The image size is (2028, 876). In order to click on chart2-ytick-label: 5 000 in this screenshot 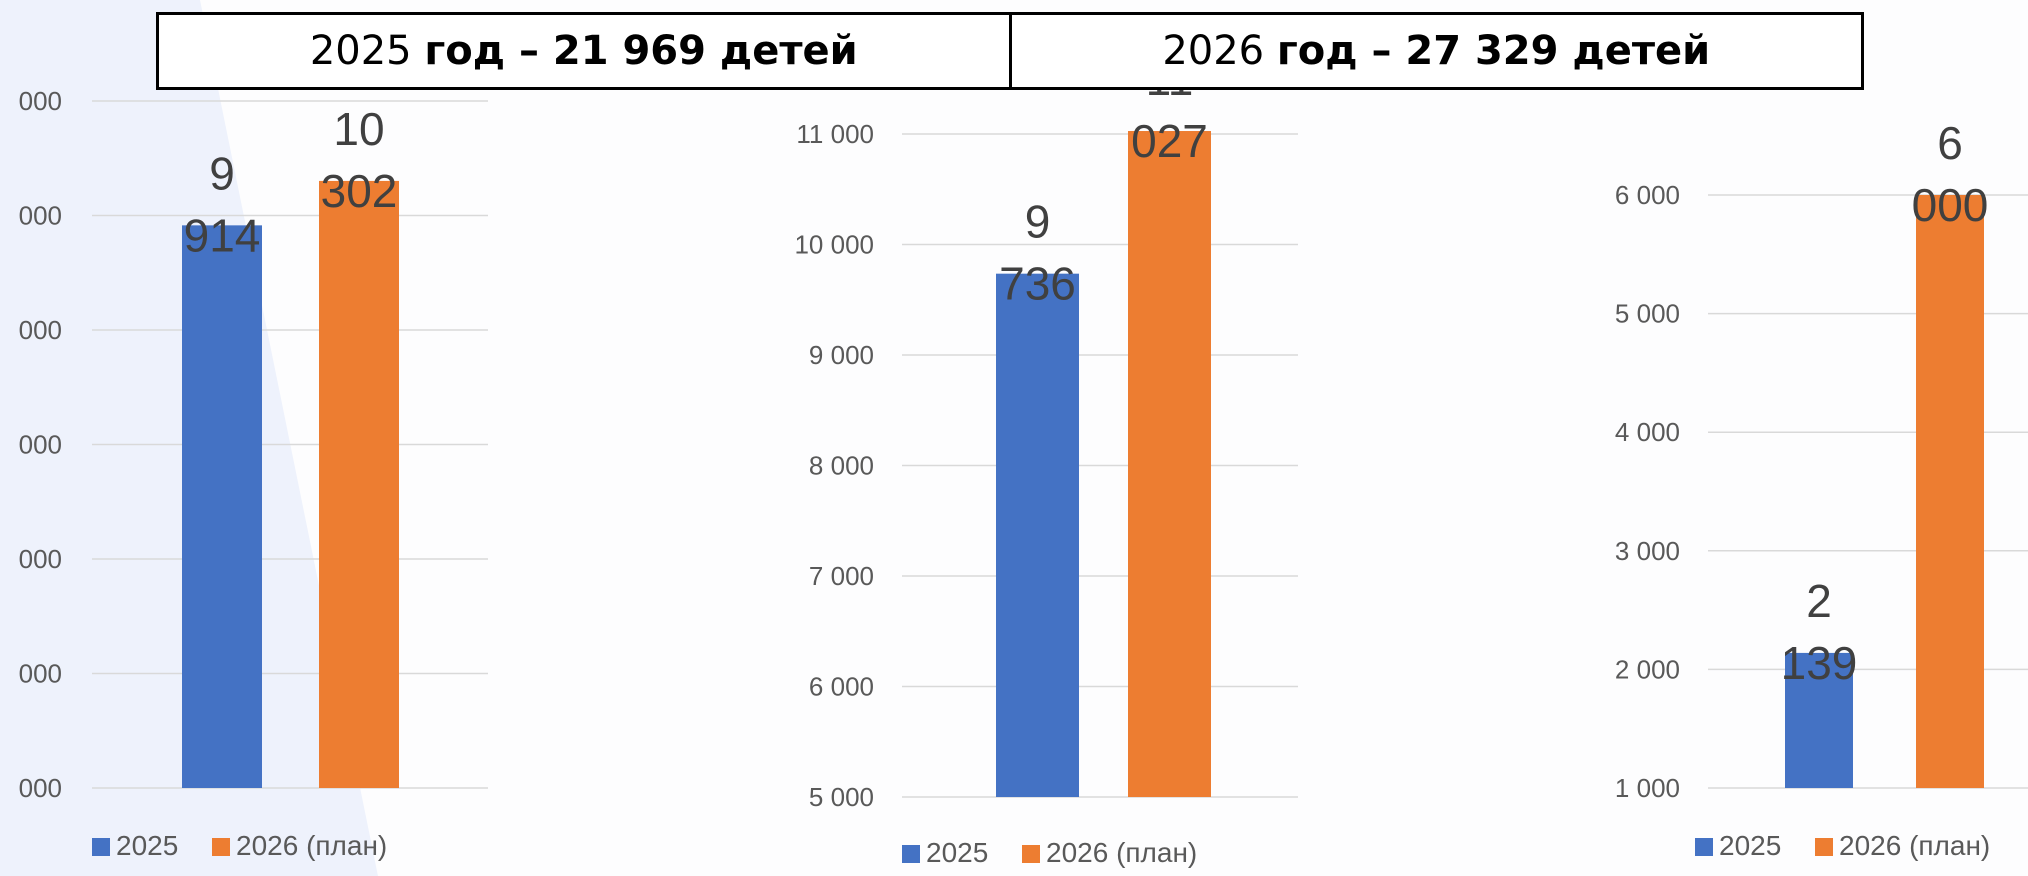, I will do `click(841, 797)`.